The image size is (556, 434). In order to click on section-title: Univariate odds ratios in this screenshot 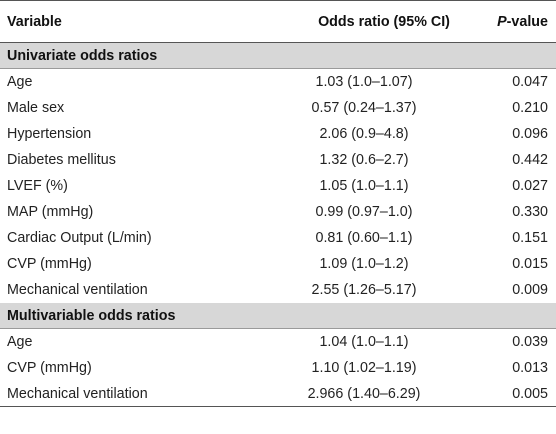, I will do `click(82, 55)`.